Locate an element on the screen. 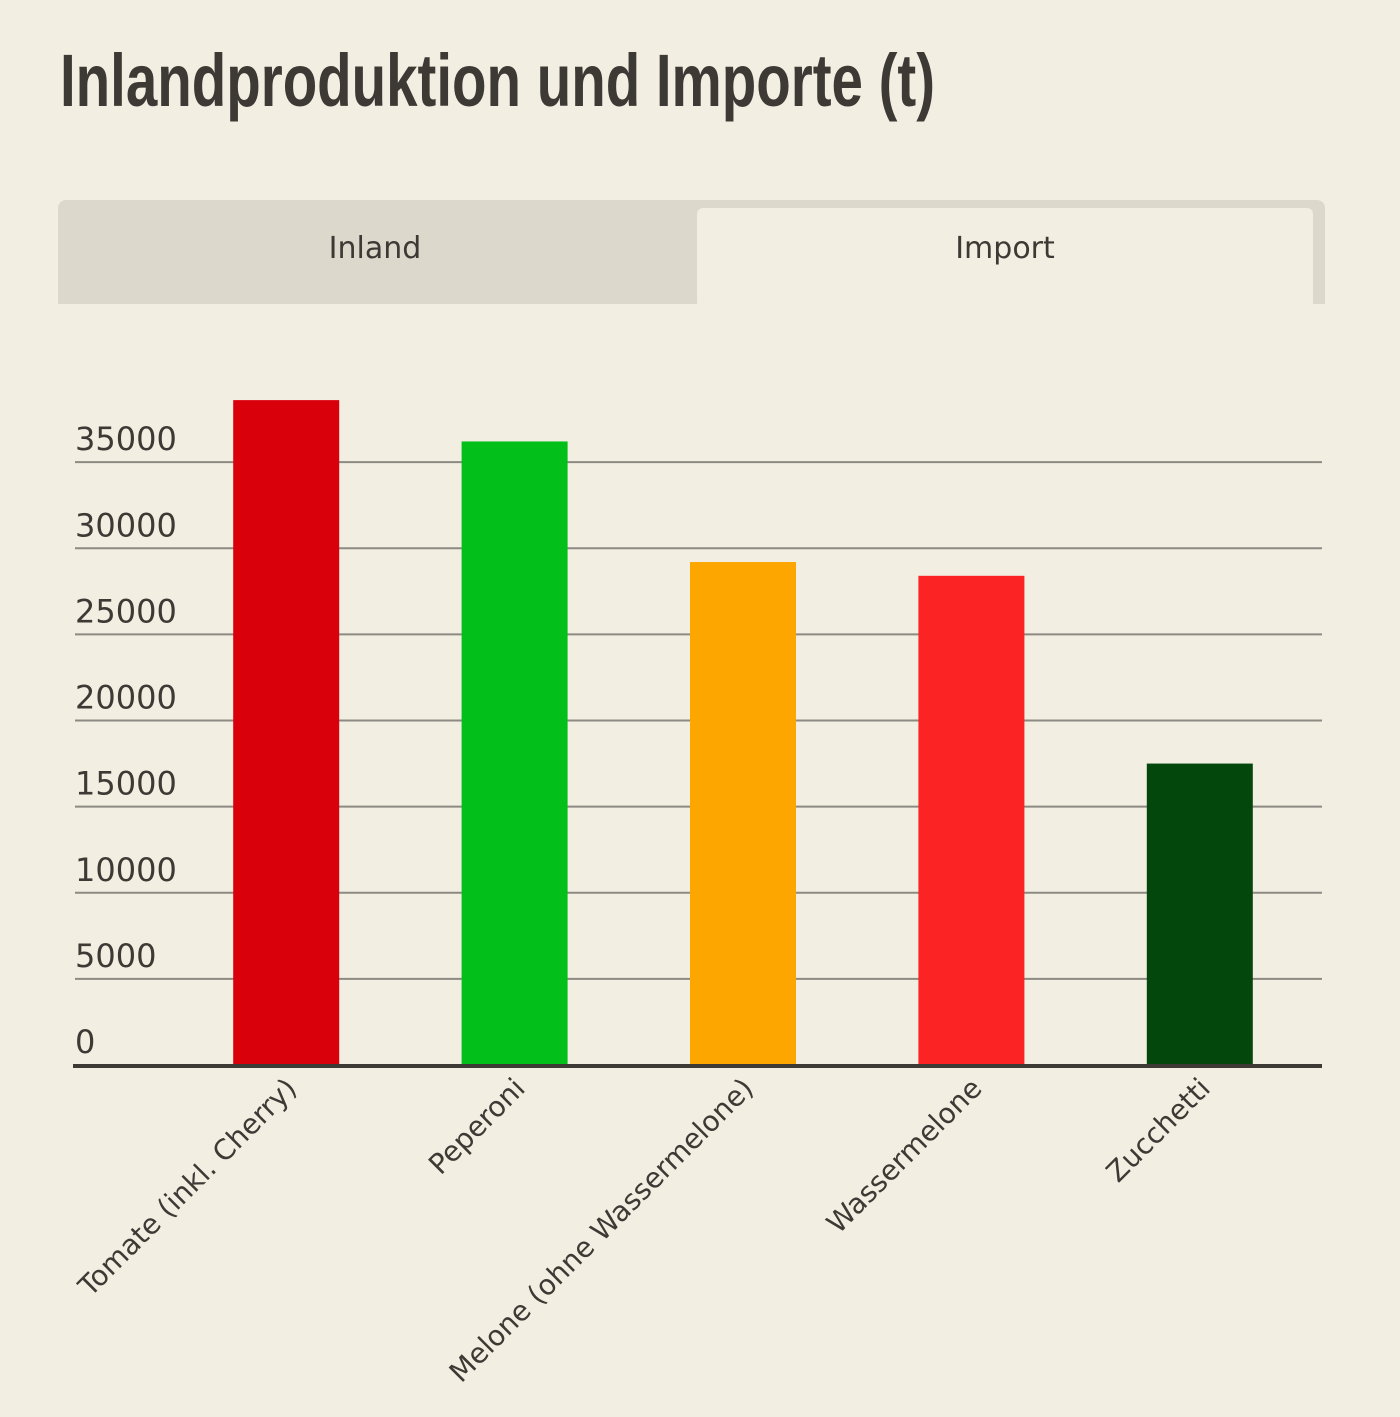 This screenshot has width=1400, height=1417. y-tick-label: 35000 is located at coordinates (126, 439).